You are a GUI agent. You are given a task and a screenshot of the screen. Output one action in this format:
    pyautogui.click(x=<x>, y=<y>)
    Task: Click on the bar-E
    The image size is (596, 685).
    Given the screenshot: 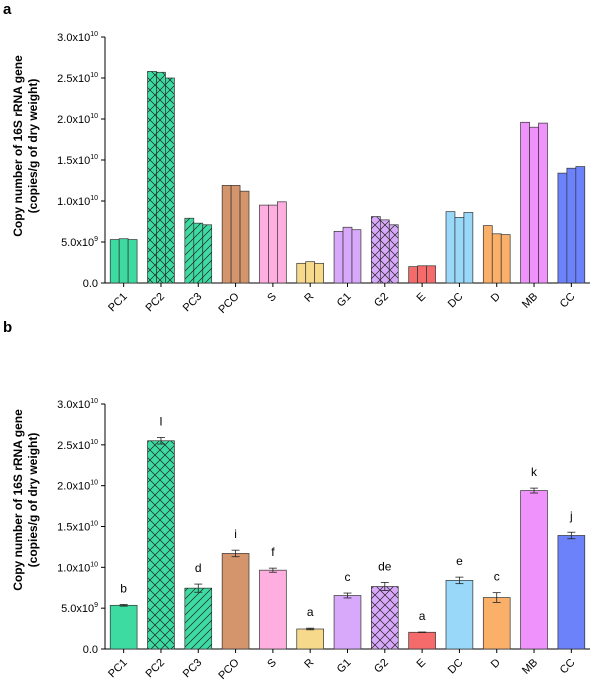 What is the action you would take?
    pyautogui.click(x=422, y=640)
    